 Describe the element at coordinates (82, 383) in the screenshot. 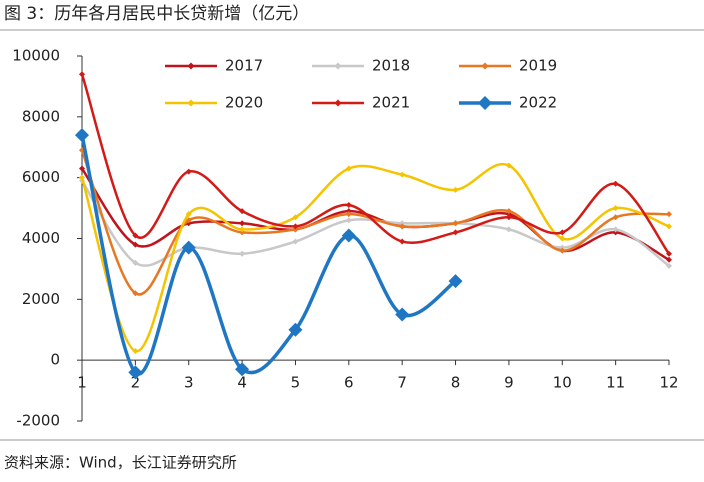

I see `x-tick-label: 1` at that location.